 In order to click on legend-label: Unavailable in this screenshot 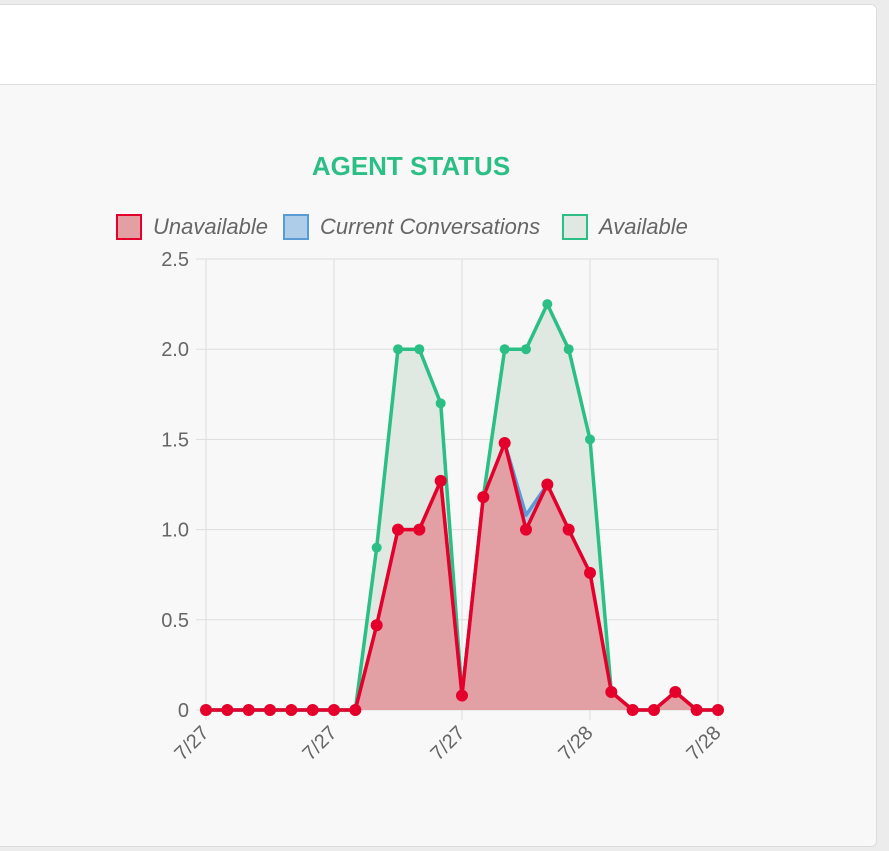, I will do `click(210, 226)`.